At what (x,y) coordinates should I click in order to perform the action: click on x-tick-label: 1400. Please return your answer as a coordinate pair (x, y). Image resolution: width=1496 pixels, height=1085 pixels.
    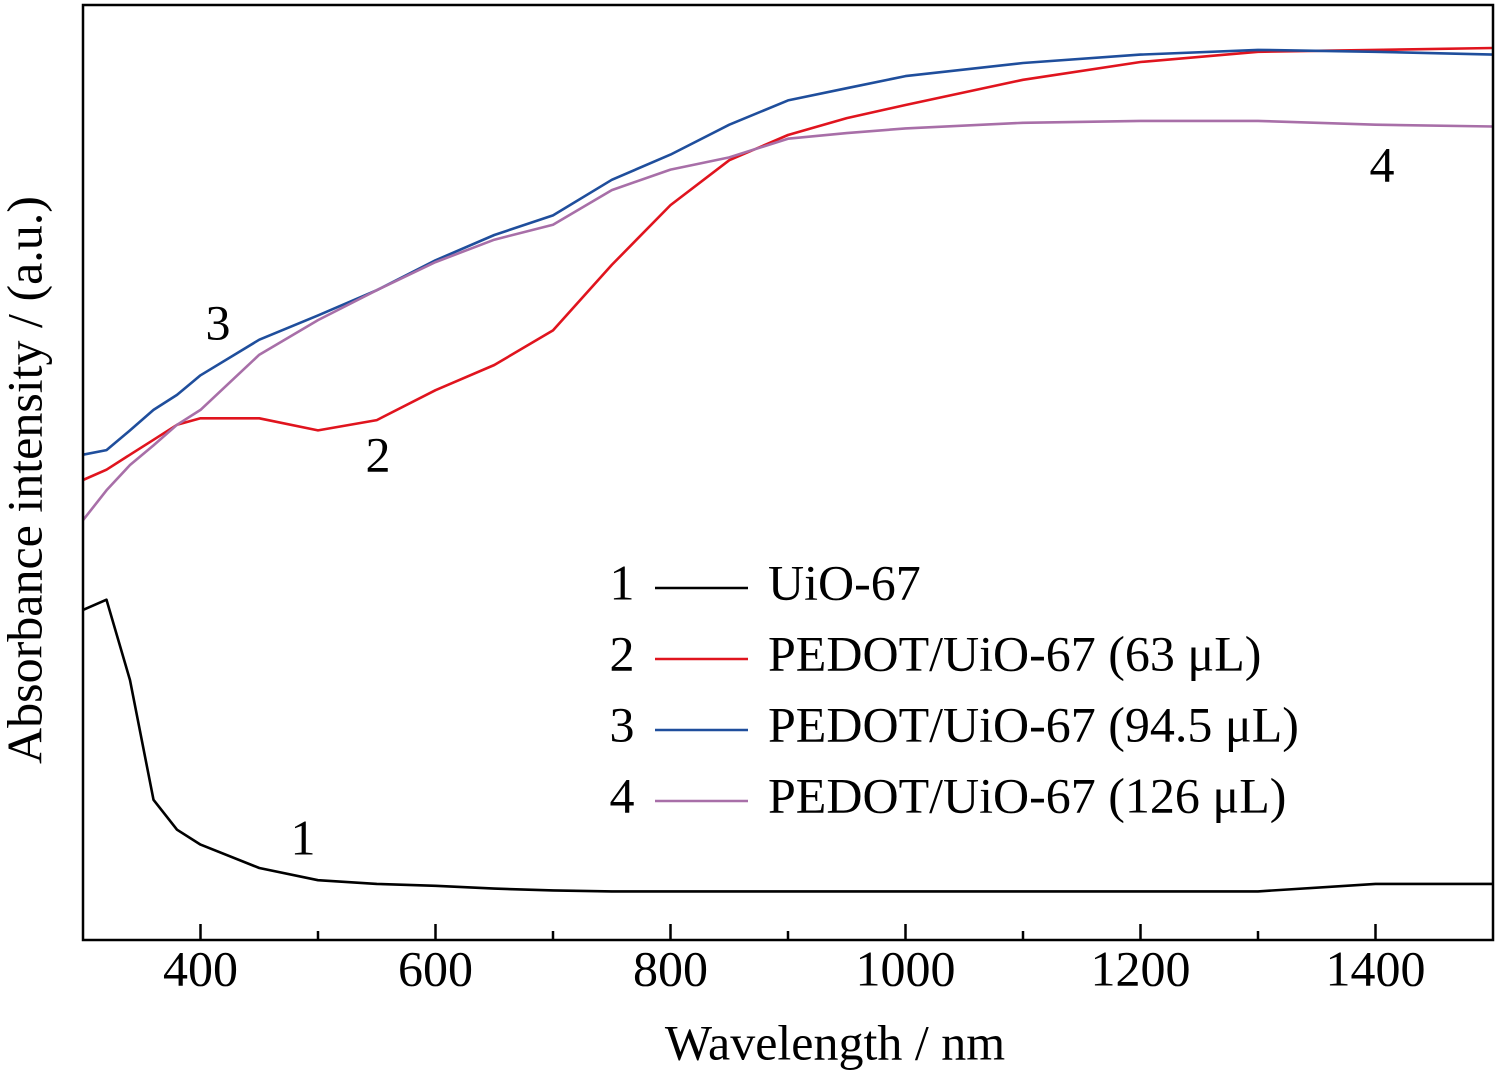
    Looking at the image, I should click on (1376, 968).